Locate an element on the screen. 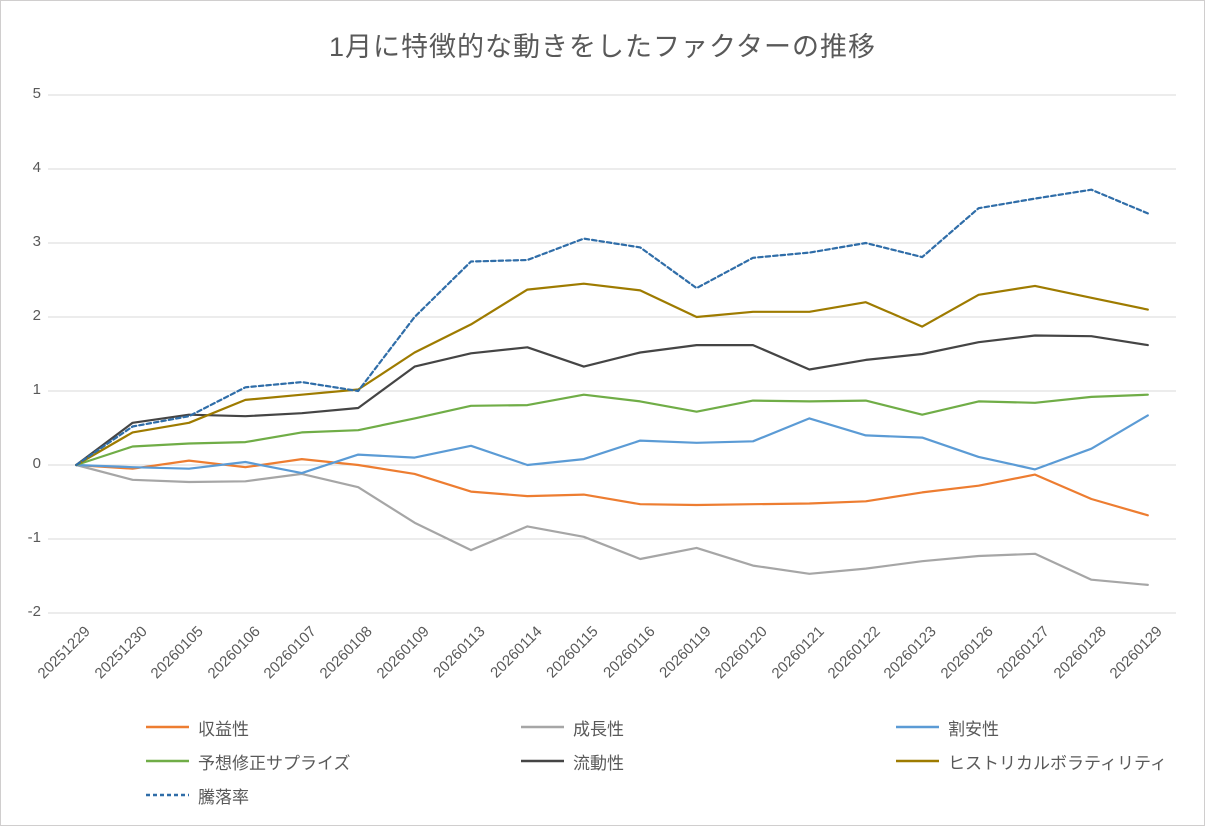 The image size is (1205, 826). legend-item-1: 成長性 is located at coordinates (572, 727).